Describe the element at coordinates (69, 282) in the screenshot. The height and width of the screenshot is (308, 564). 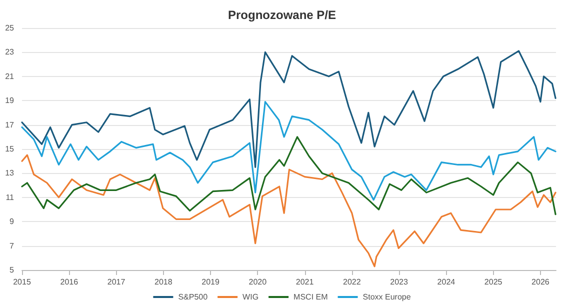
I see `x-tick-label: 2016` at that location.